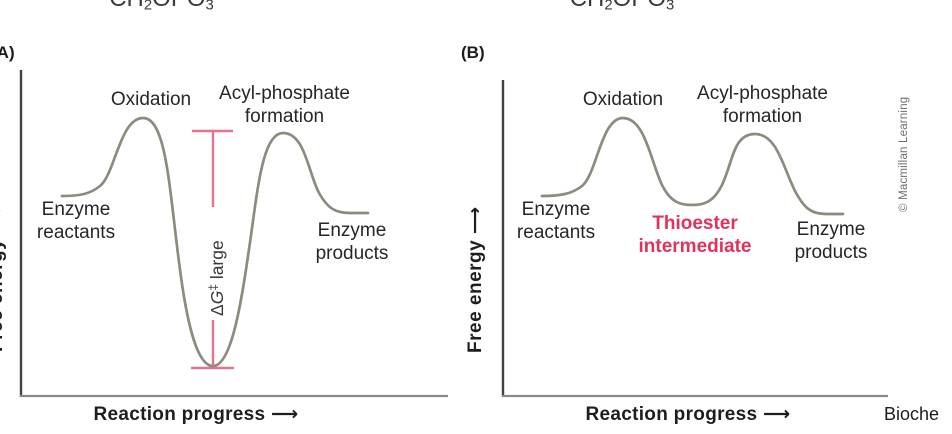 The image size is (952, 434). Describe the element at coordinates (688, 414) in the screenshot. I see `x-axis-label-b: Reaction progress ⟶` at that location.